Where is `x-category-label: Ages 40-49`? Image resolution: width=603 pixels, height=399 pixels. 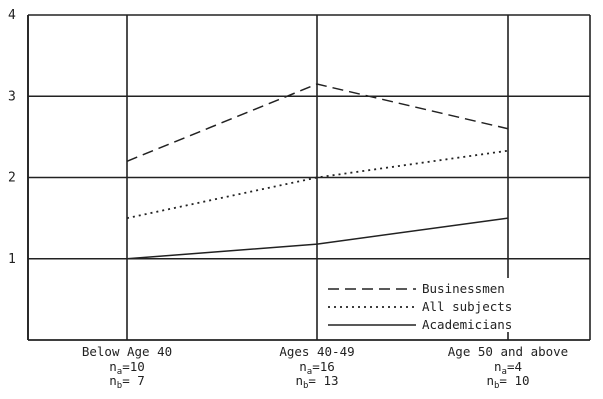 x-category-label: Ages 40-49 is located at coordinates (316, 351).